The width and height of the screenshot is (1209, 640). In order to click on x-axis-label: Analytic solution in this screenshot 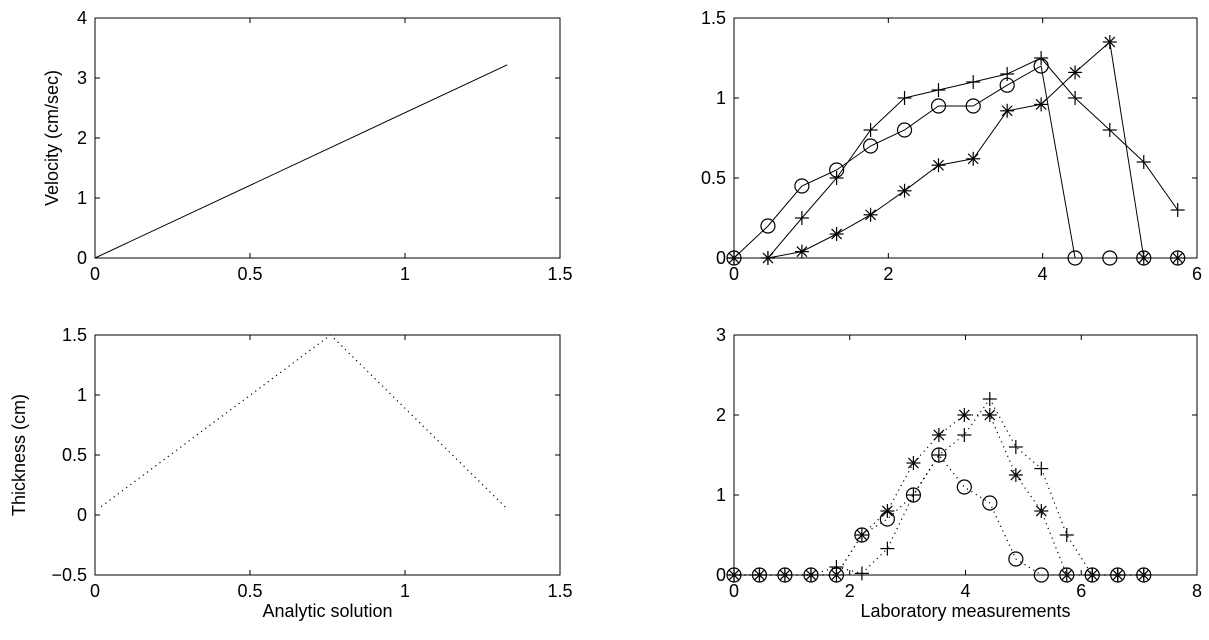, I will do `click(327, 611)`.